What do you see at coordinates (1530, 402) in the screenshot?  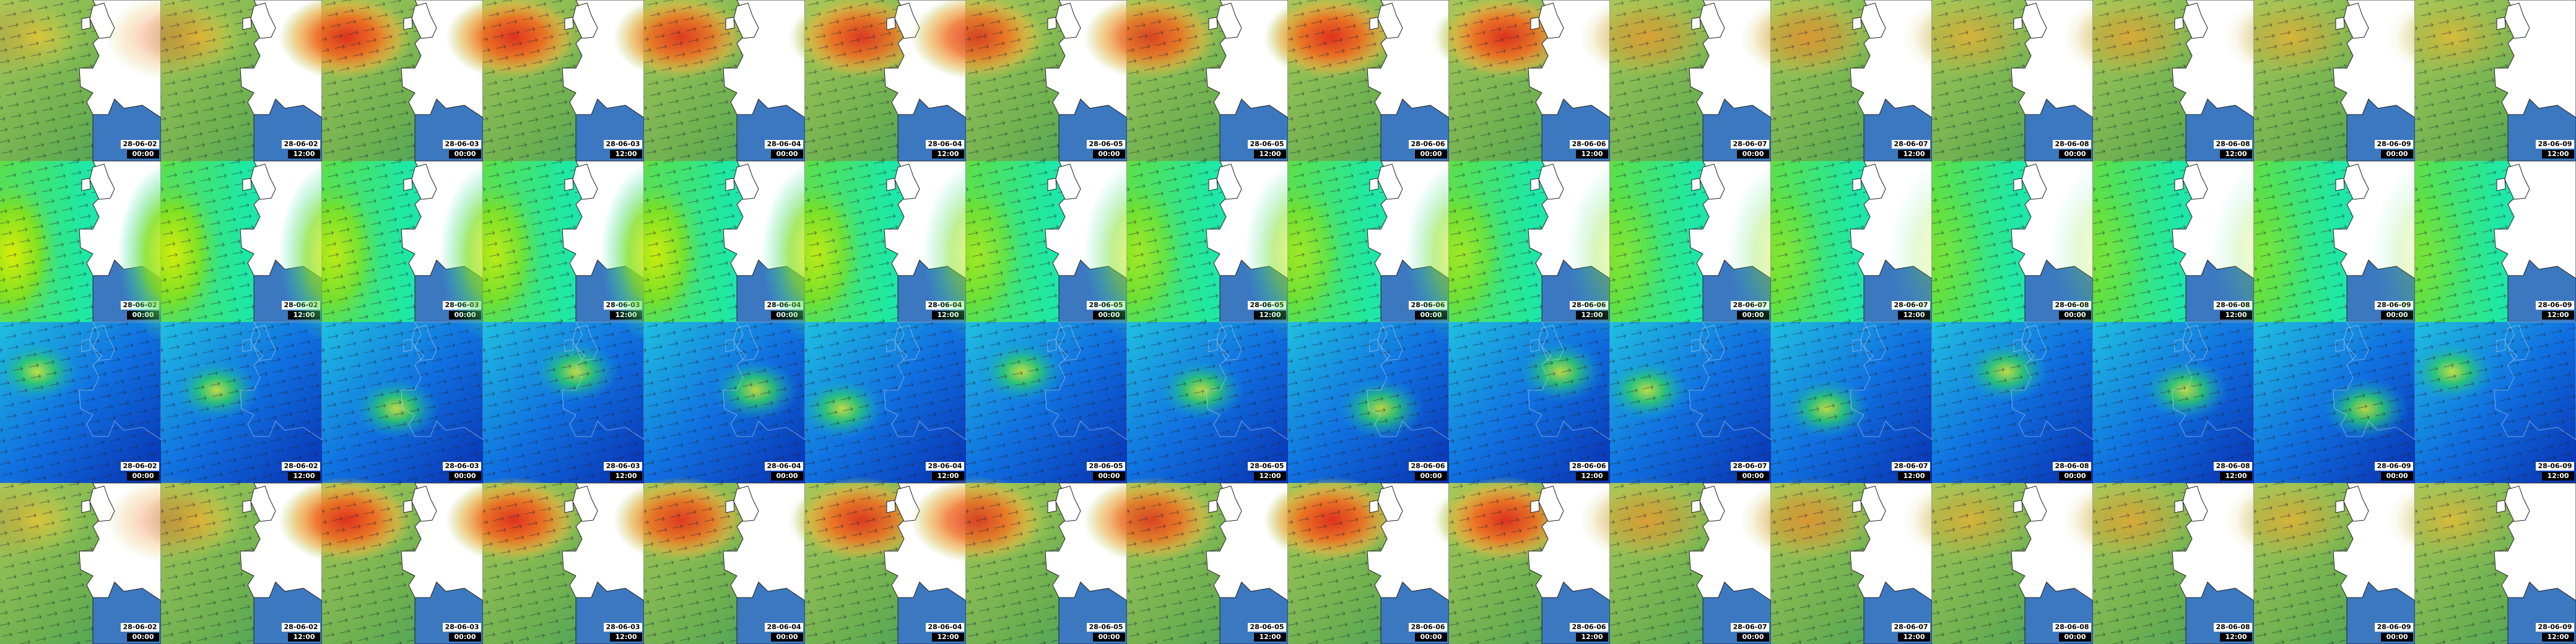 I see `map-tile: 28-06-06 12:00` at bounding box center [1530, 402].